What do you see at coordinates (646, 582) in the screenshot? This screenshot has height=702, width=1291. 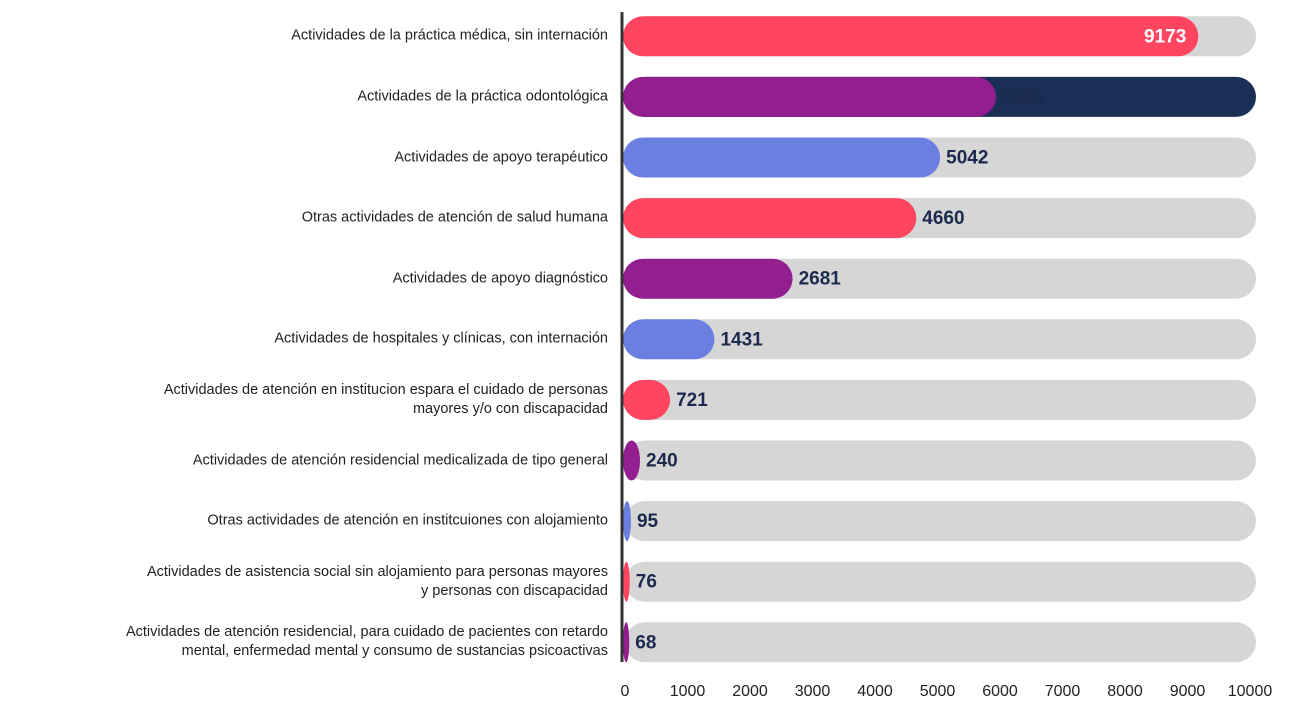 I see `value-label: 76` at bounding box center [646, 582].